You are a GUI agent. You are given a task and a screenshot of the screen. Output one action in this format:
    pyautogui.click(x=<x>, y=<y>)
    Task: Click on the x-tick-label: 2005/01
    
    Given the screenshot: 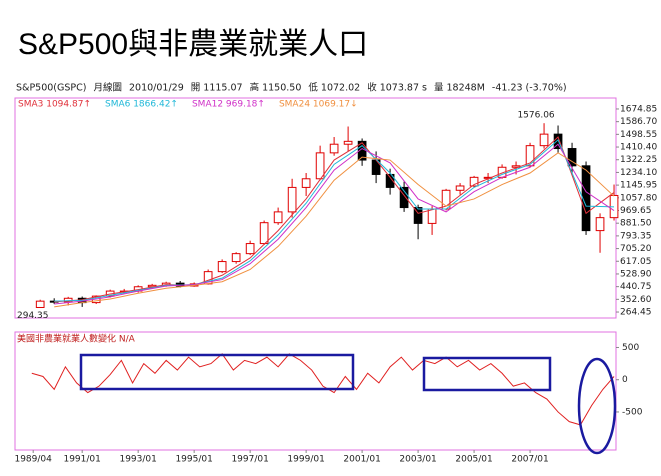 What is the action you would take?
    pyautogui.click(x=473, y=460)
    